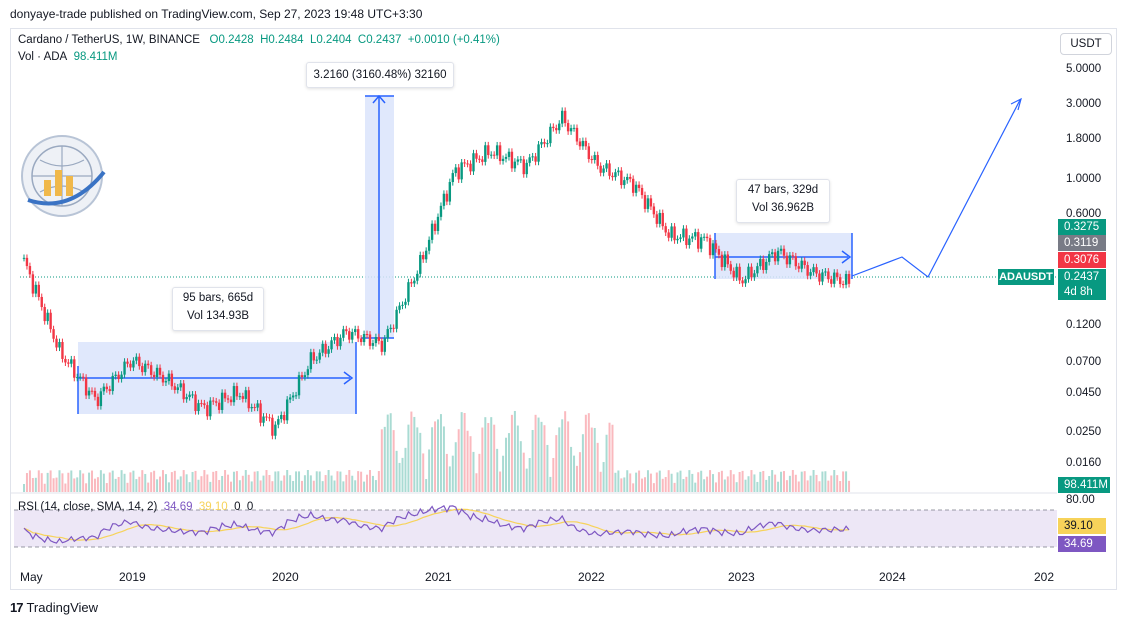 This screenshot has width=1129, height=626. What do you see at coordinates (1084, 139) in the screenshot?
I see `price-tick: 1.8000` at bounding box center [1084, 139].